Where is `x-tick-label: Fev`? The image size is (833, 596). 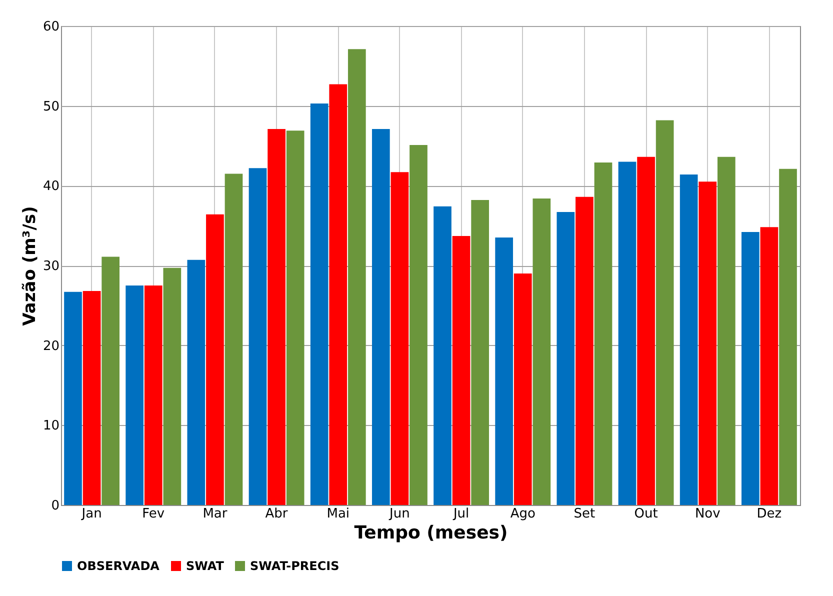
x-tick-label: Fev is located at coordinates (153, 514).